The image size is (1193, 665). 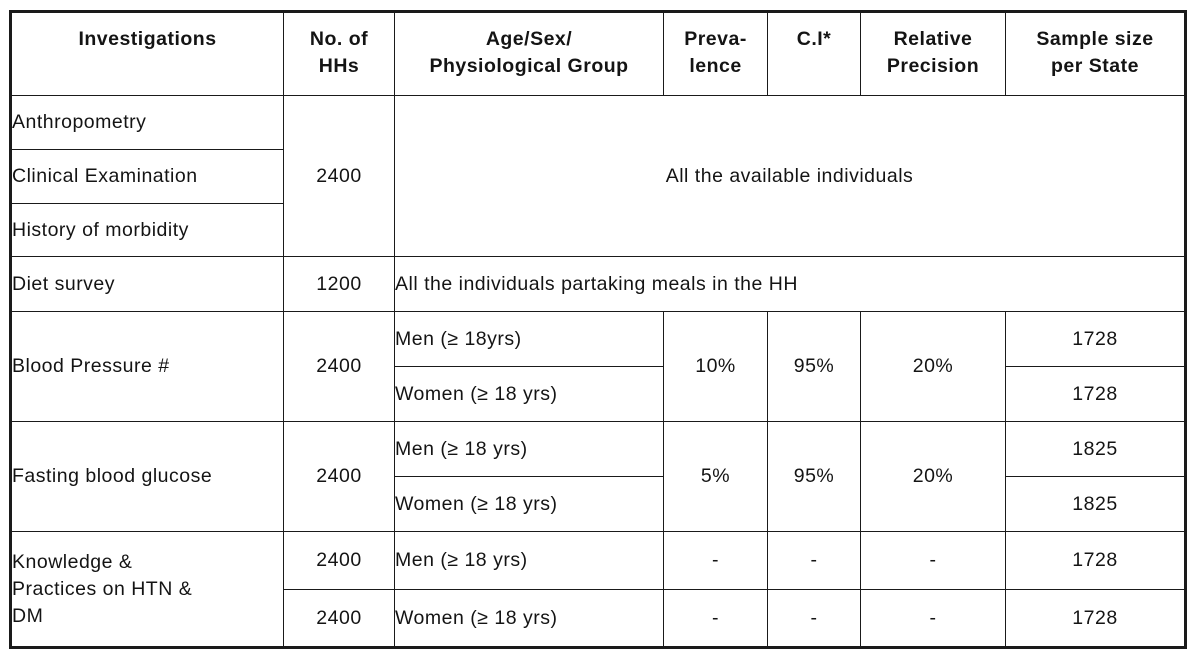 I want to click on investigation-blood-pressure: Blood Pressure #, so click(x=147, y=366).